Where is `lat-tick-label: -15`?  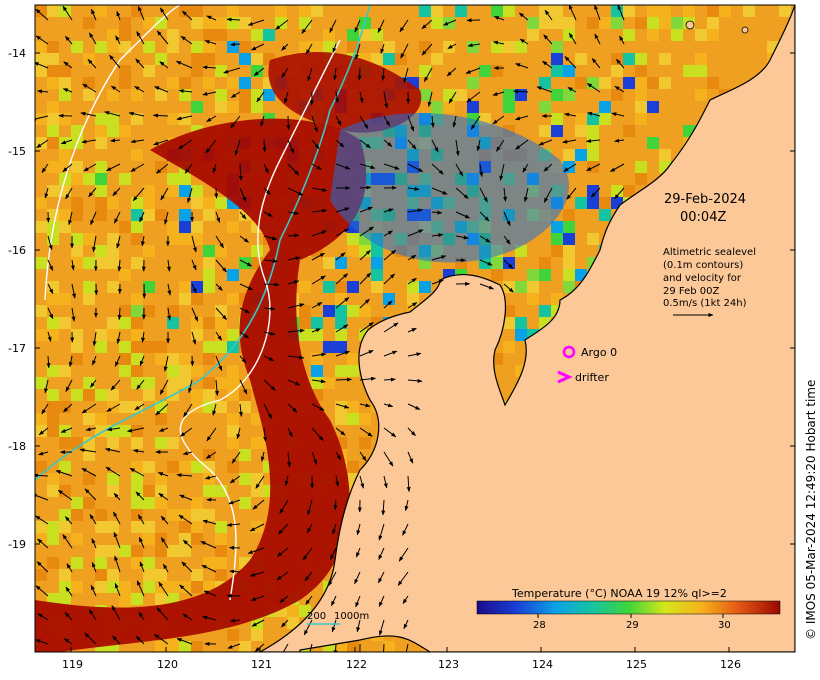 lat-tick-label: -15 is located at coordinates (17, 151).